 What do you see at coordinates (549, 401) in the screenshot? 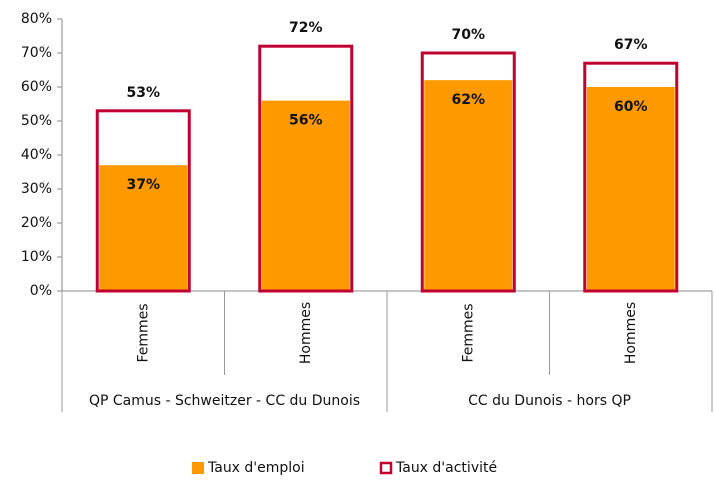
I see `group-label: CC du Dunois - hors QP` at bounding box center [549, 401].